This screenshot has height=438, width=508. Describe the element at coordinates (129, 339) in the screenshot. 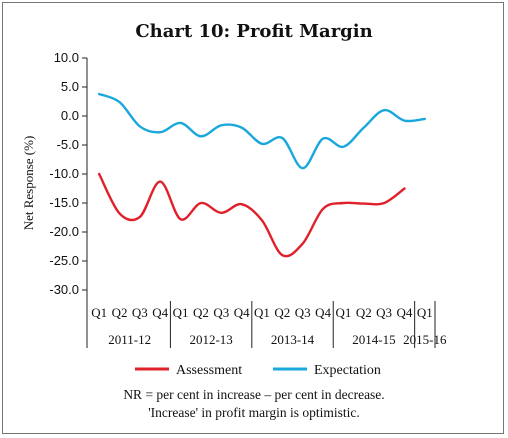

I see `year-label: 2011-12` at that location.